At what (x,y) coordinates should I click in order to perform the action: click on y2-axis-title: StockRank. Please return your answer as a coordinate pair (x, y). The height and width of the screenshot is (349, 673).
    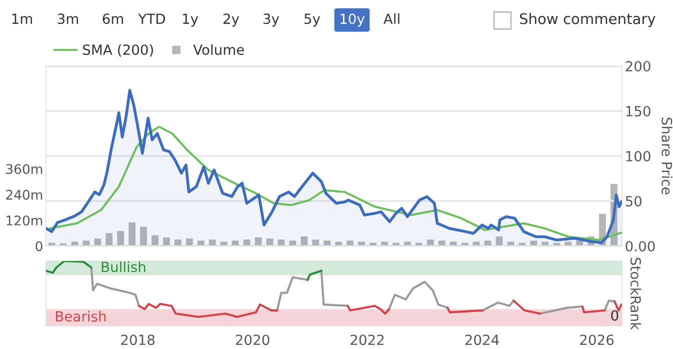
    Looking at the image, I should click on (636, 294).